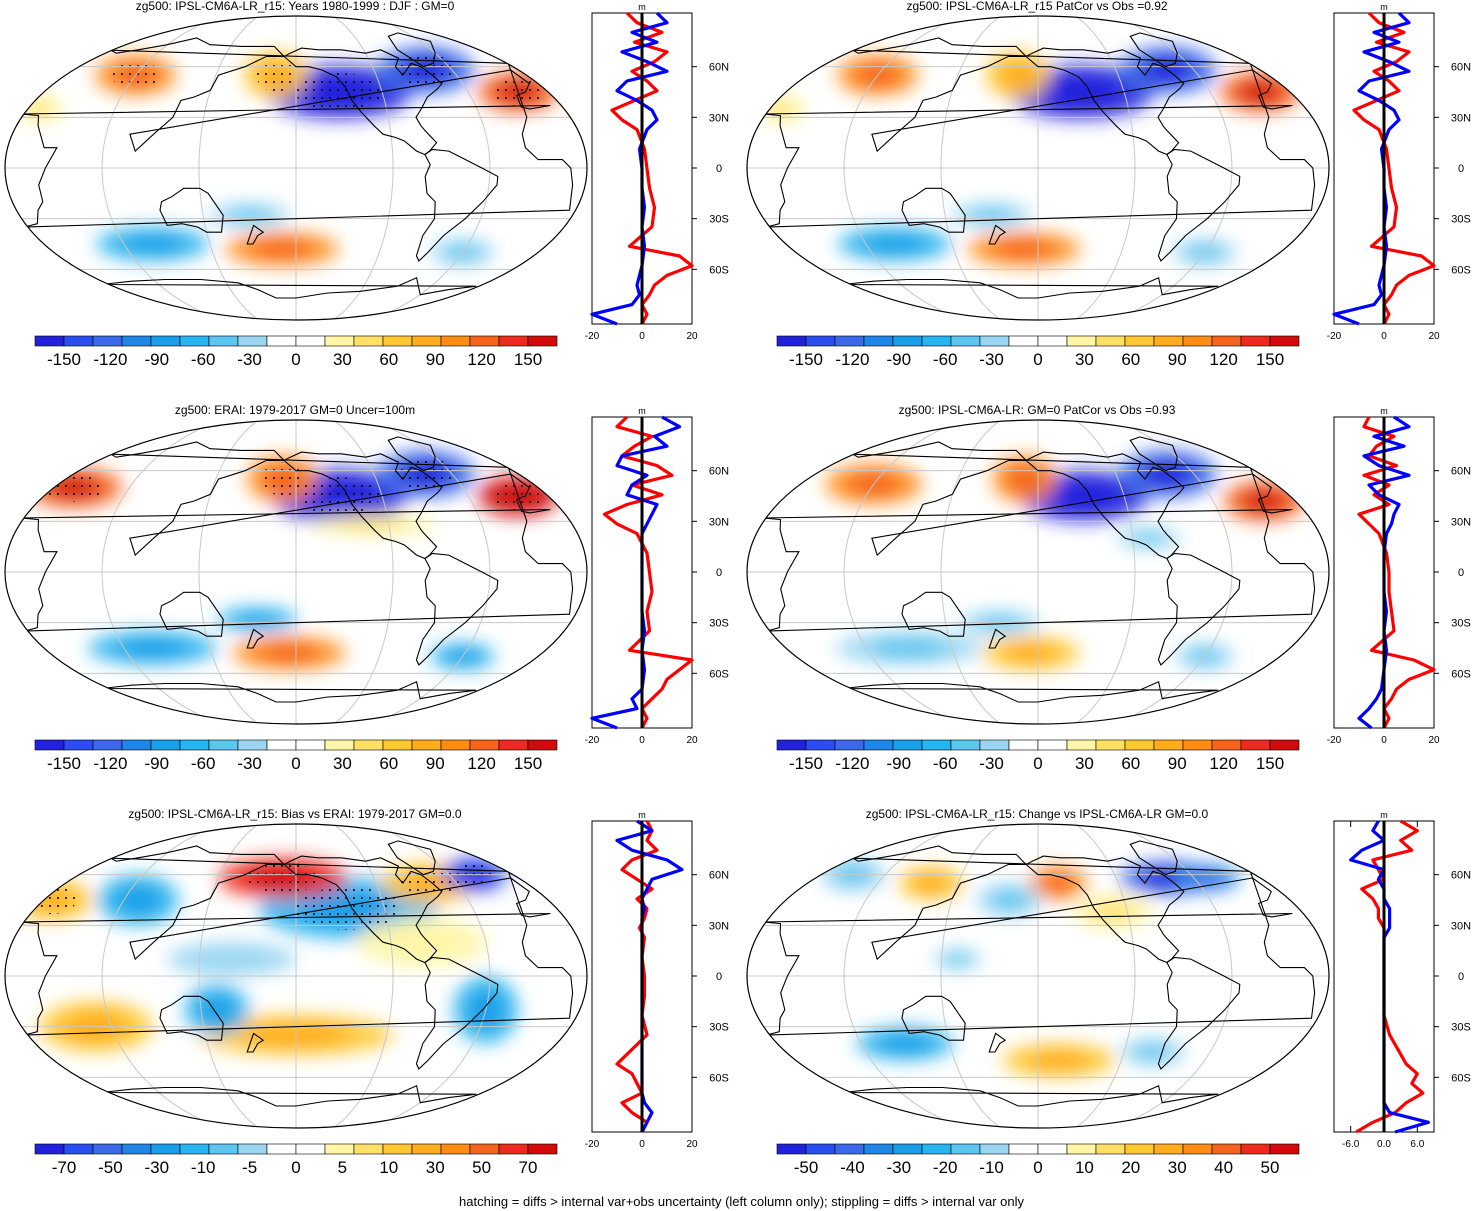 The height and width of the screenshot is (1211, 1483). I want to click on lat-label: 60N, so click(719, 68).